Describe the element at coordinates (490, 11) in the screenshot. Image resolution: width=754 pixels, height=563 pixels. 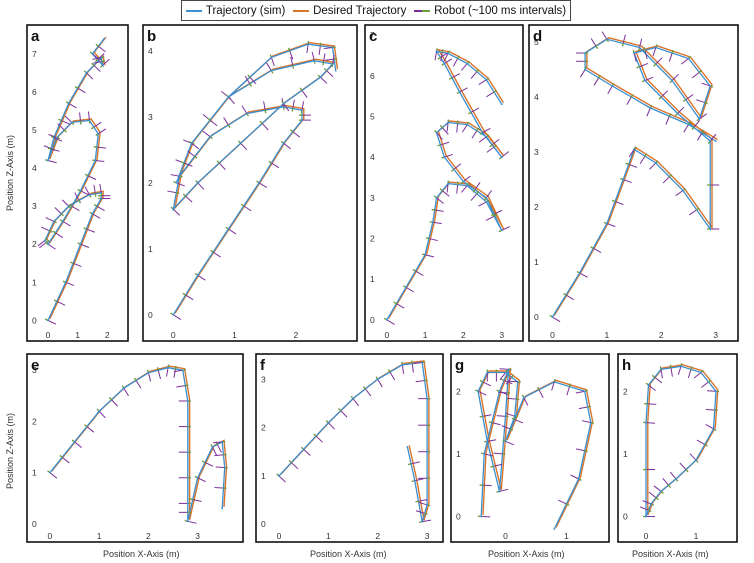
I see `legend-item-robot: Robot (~100 ms intervals)` at that location.